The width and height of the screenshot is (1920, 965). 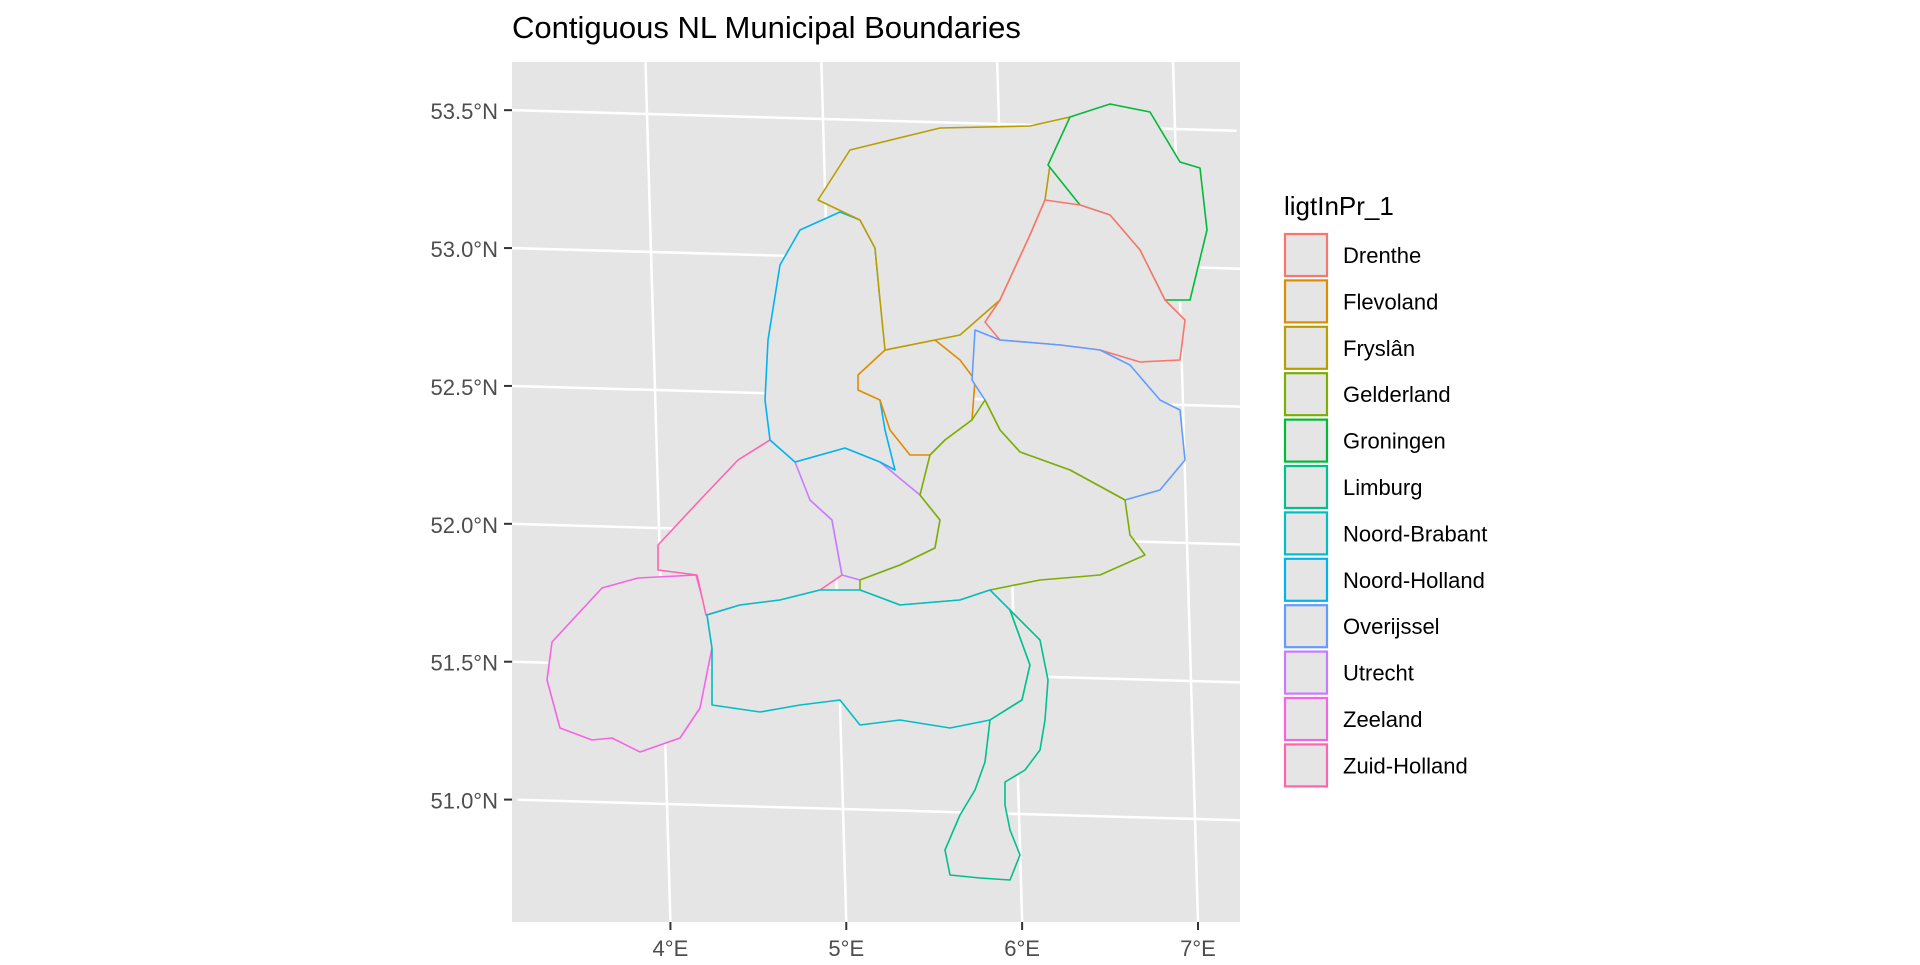 What do you see at coordinates (464, 387) in the screenshot?
I see `y-tick-label: 52.5°N` at bounding box center [464, 387].